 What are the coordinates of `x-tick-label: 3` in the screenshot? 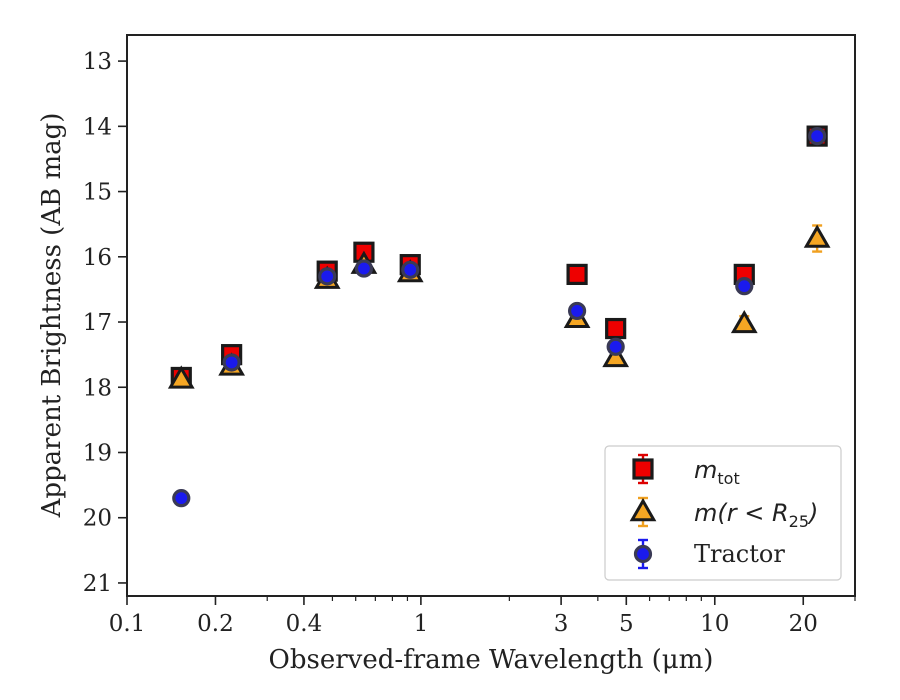 It's located at (561, 624).